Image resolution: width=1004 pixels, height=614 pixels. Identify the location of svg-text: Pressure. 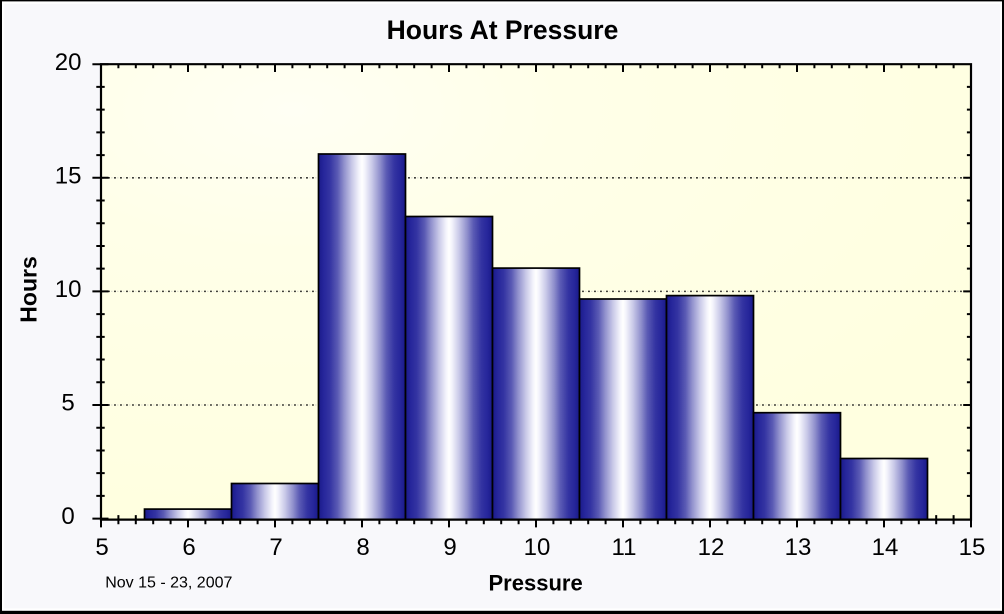
(536, 583).